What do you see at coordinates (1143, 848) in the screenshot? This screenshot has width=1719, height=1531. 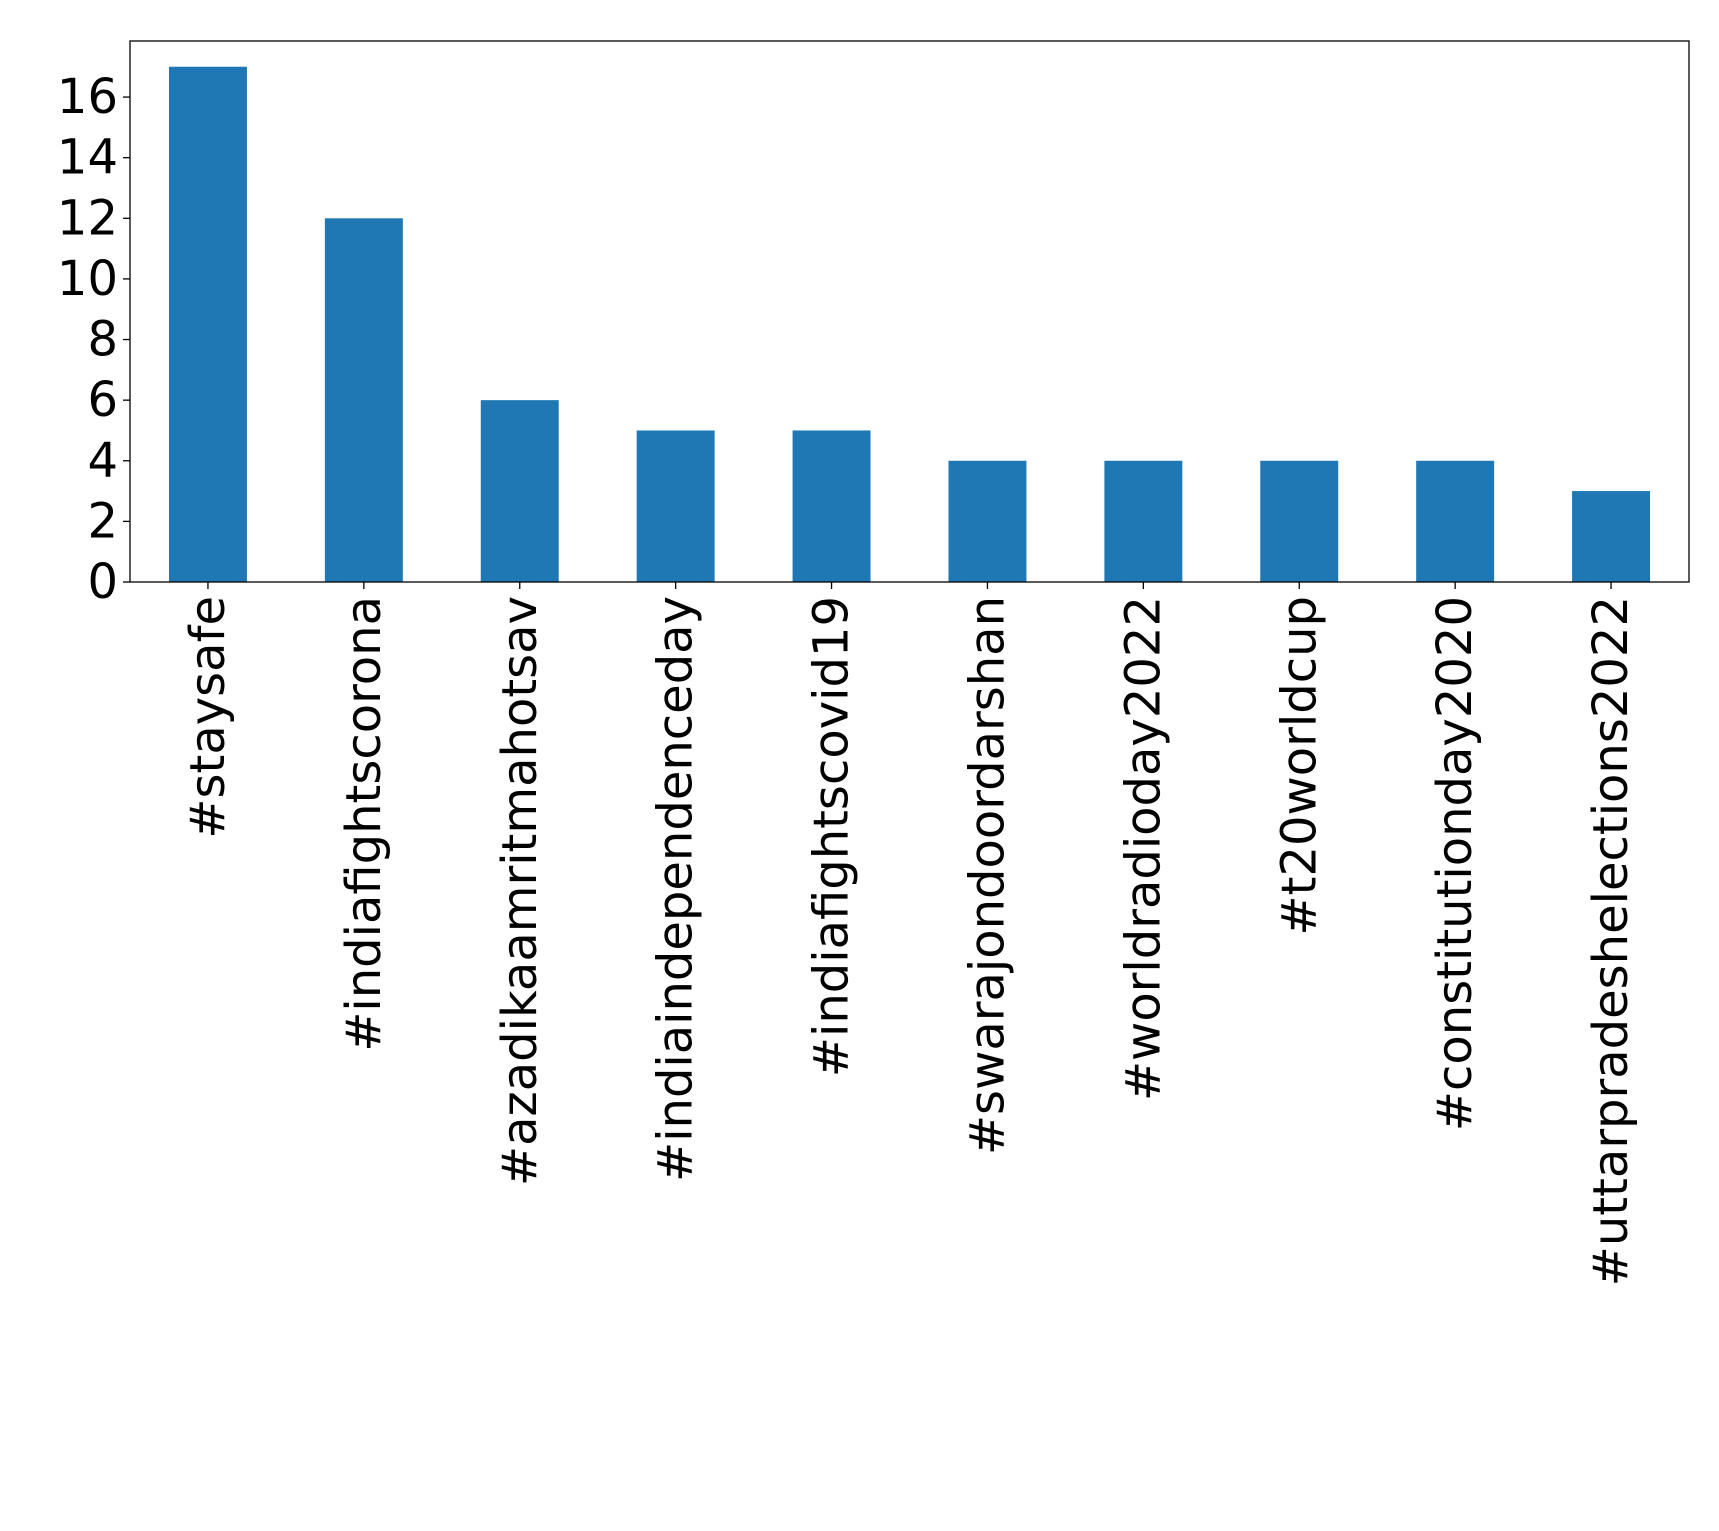 I see `x-tick-label: #worldradioday2022` at bounding box center [1143, 848].